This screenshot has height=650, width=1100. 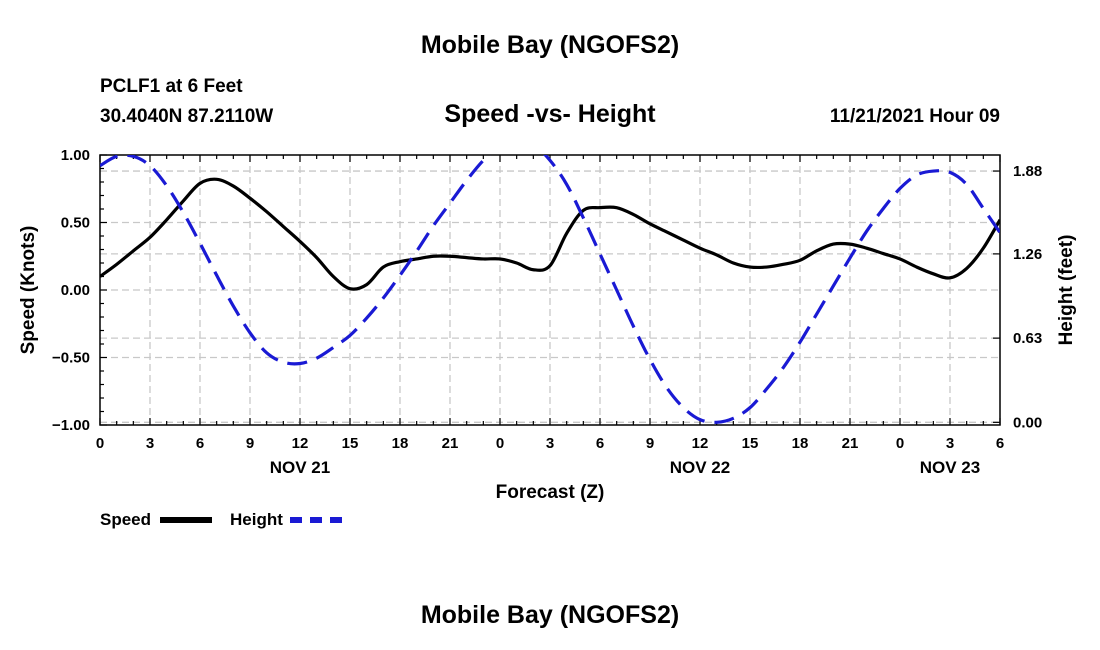 I want to click on date-tick-label: NOV 22, so click(x=700, y=467).